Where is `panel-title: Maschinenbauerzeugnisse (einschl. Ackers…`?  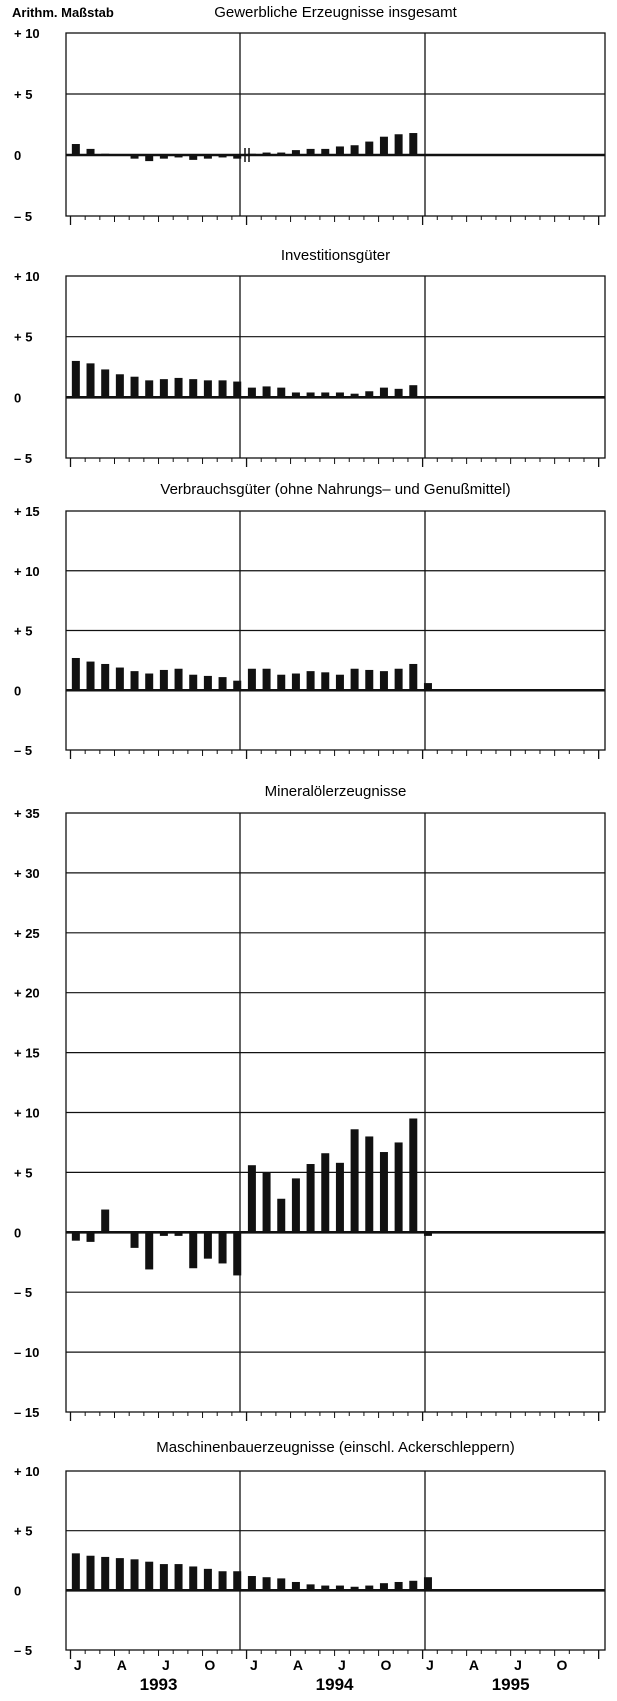 panel-title: Maschinenbauerzeugnisse (einschl. Ackers… is located at coordinates (335, 1447).